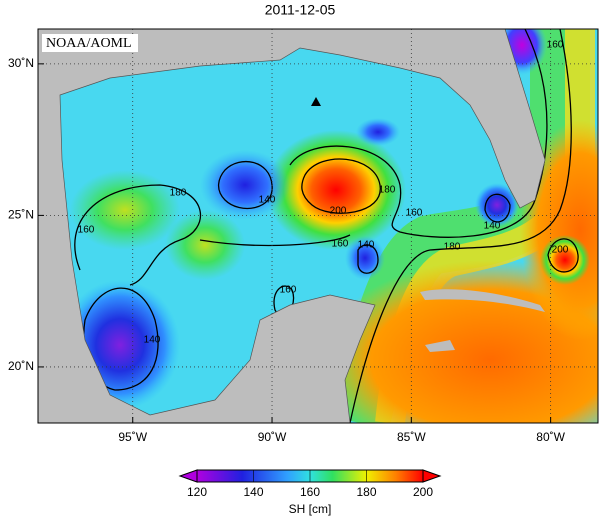 Image resolution: width=600 pixels, height=523 pixels. I want to click on lon-tick-label: 80˚W, so click(550, 437).